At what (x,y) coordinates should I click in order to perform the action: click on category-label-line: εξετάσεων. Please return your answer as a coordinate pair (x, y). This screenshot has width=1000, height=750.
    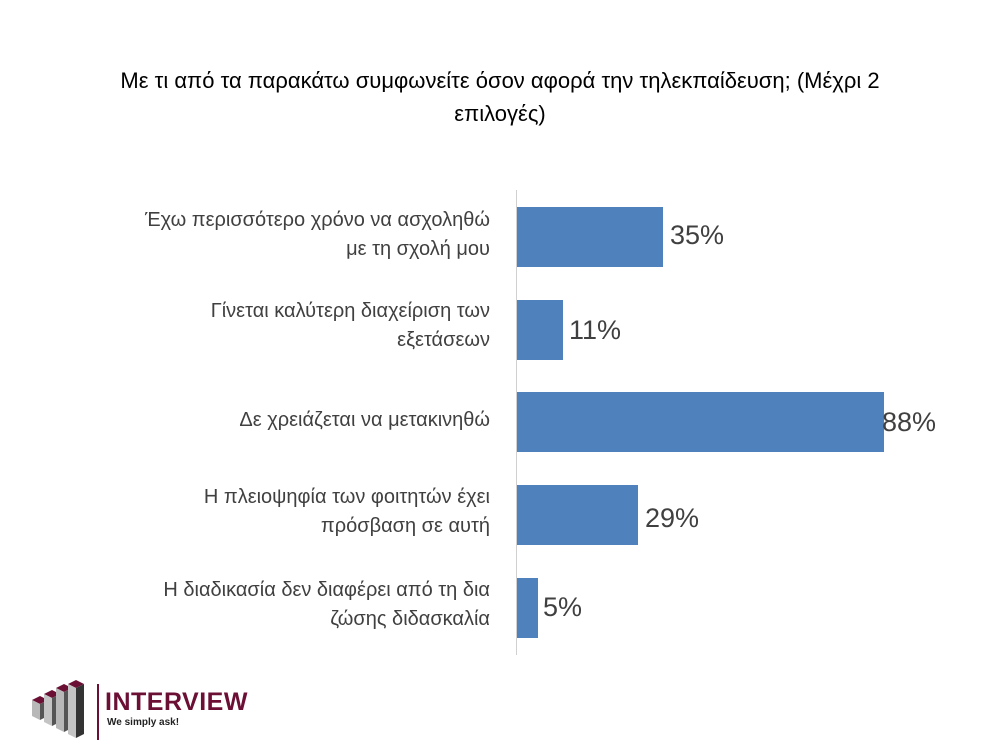
    Looking at the image, I should click on (443, 340).